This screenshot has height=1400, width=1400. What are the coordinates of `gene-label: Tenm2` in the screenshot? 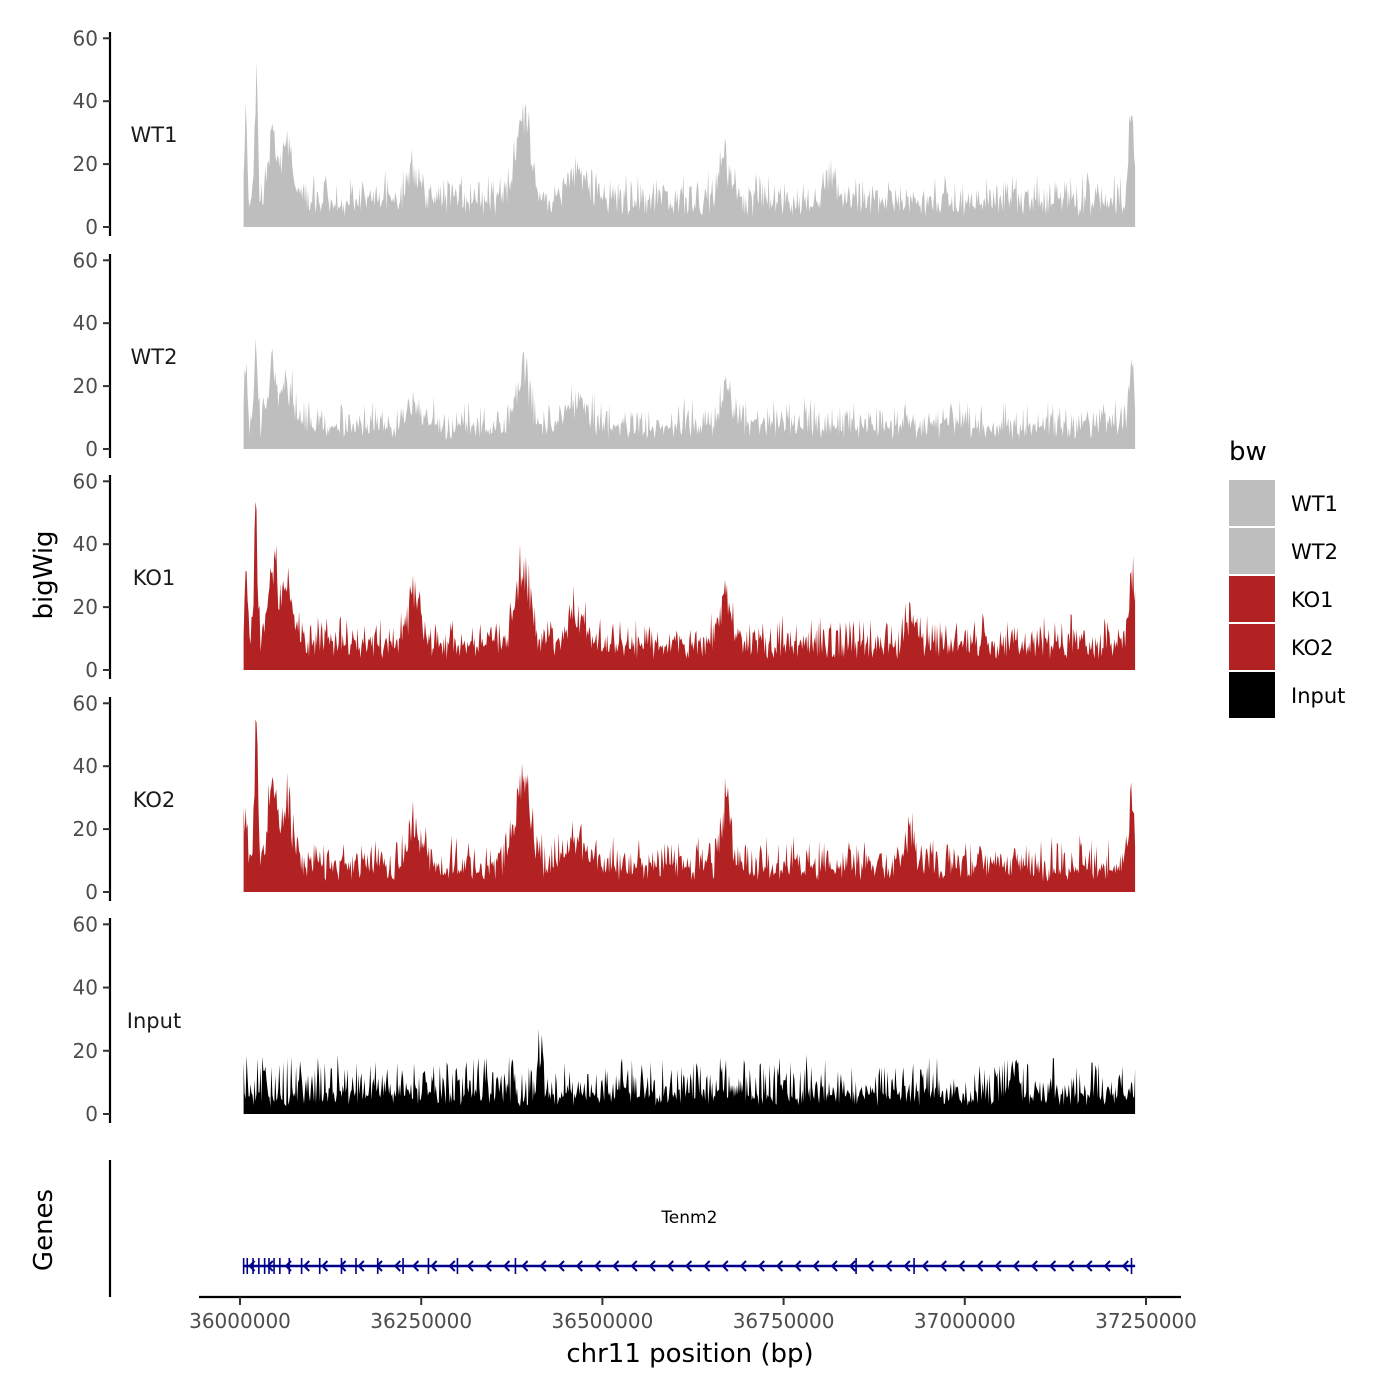 It's located at (688, 1218).